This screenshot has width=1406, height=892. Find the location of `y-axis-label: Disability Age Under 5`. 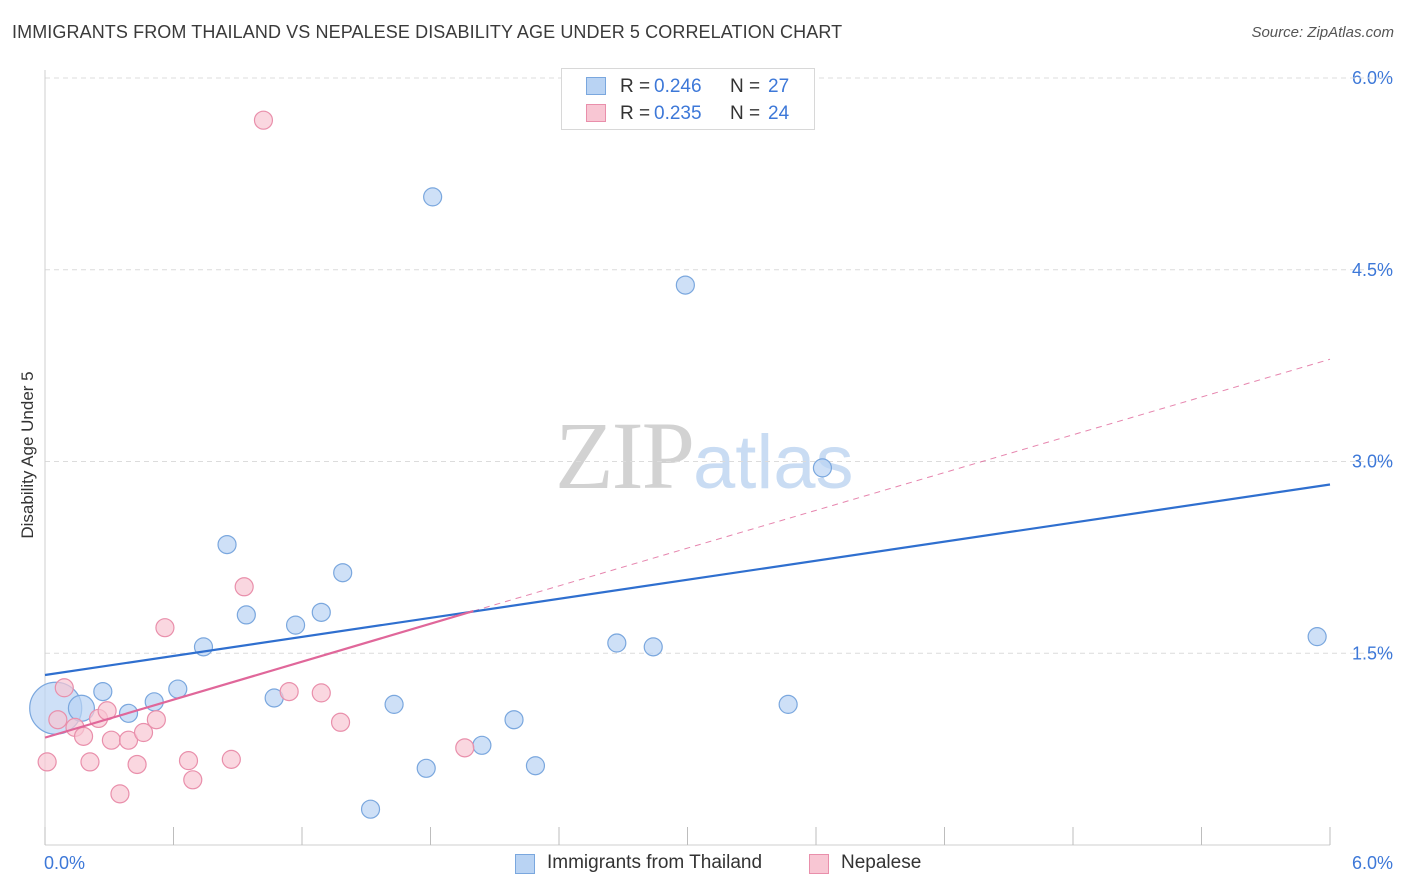

y-axis-label: Disability Age Under 5 is located at coordinates (27, 455).